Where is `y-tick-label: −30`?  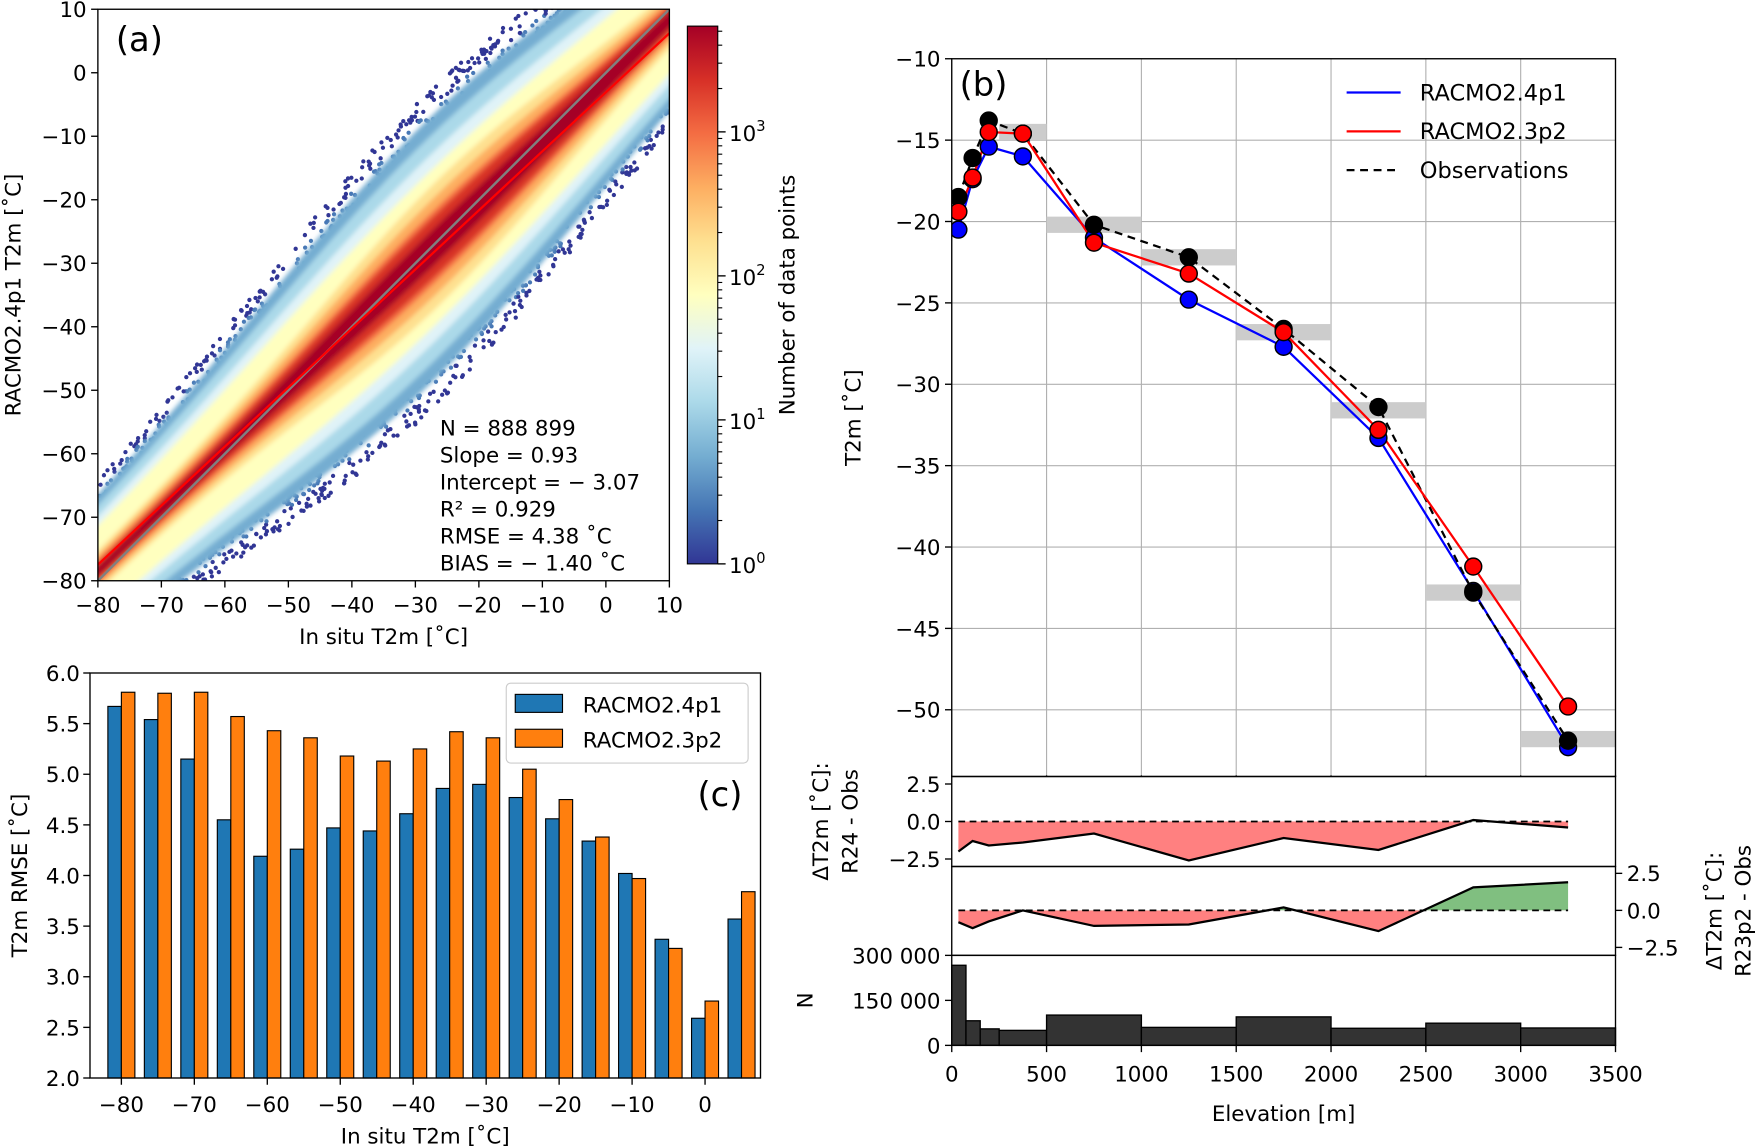
y-tick-label: −30 is located at coordinates (917, 385).